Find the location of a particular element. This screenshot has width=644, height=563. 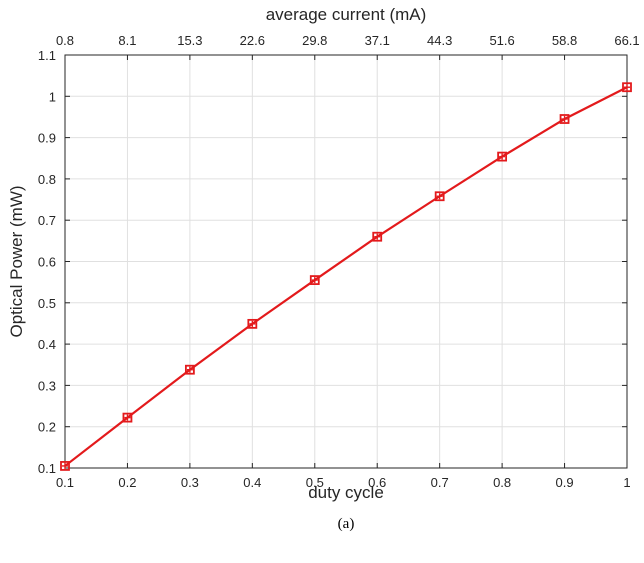

x-tick-label: 0.2 is located at coordinates (127, 482).